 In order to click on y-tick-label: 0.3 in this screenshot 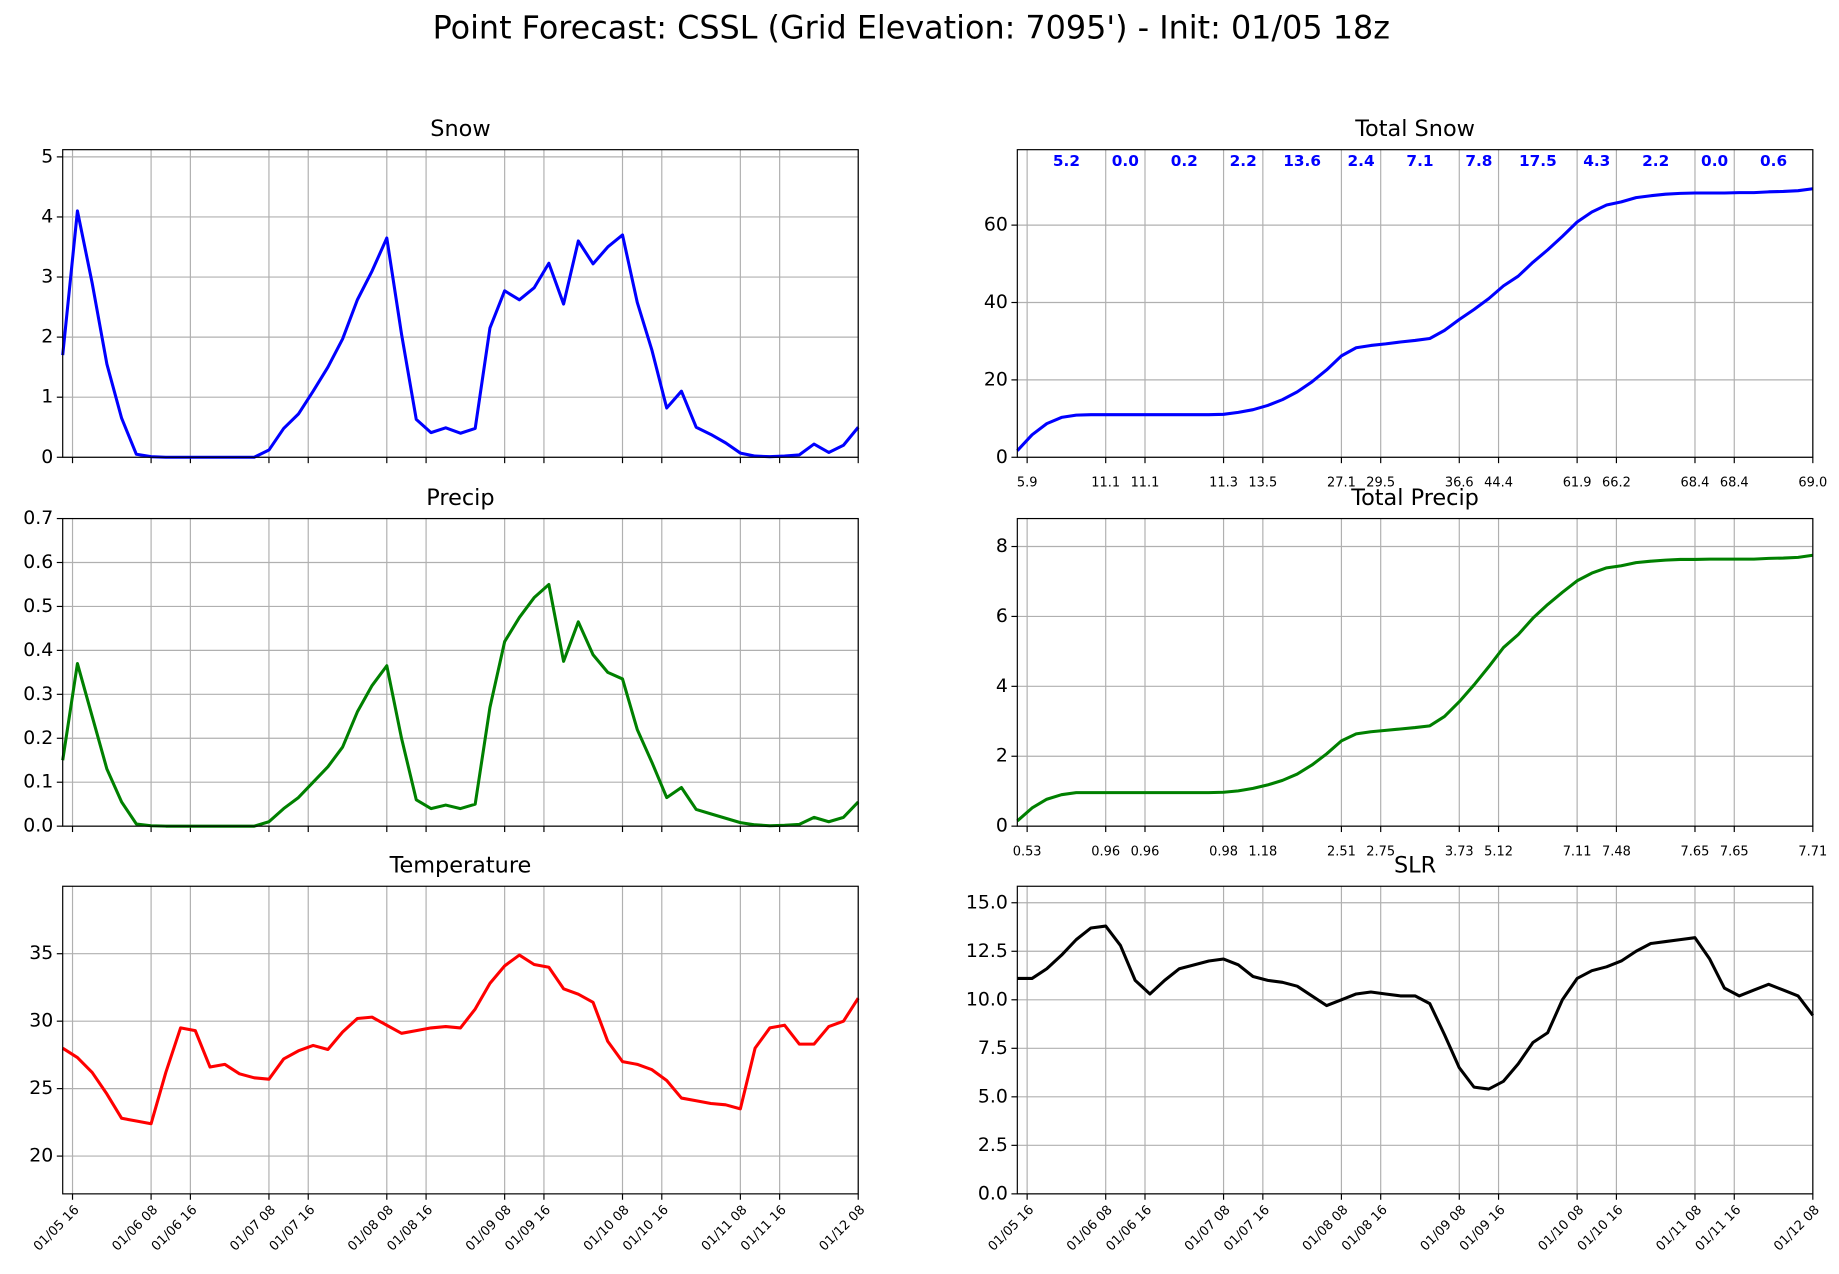, I will do `click(38, 694)`.